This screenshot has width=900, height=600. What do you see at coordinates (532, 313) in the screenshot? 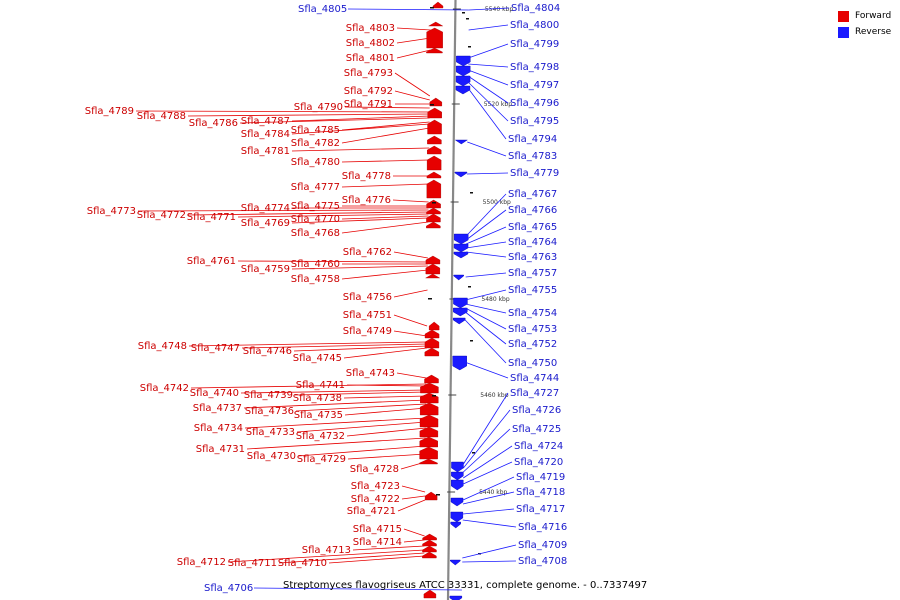
I see `reverse-gene-label: Sfla_4754` at bounding box center [532, 313].